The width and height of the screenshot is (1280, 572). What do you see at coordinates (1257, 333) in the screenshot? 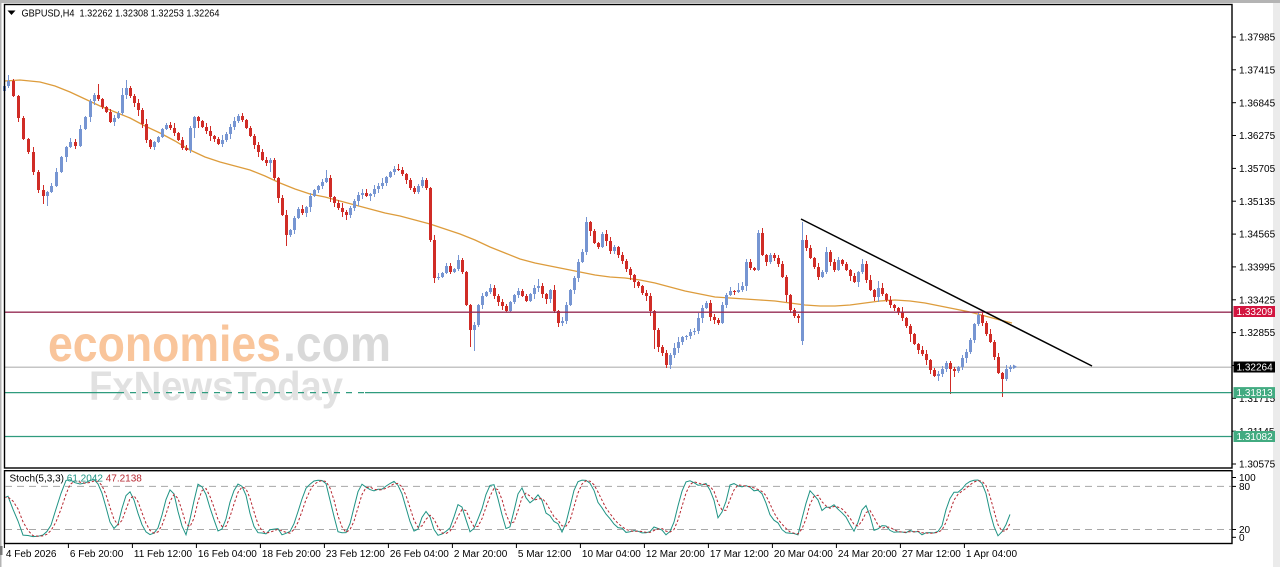
I see `svg-text: 1.32855` at bounding box center [1257, 333].